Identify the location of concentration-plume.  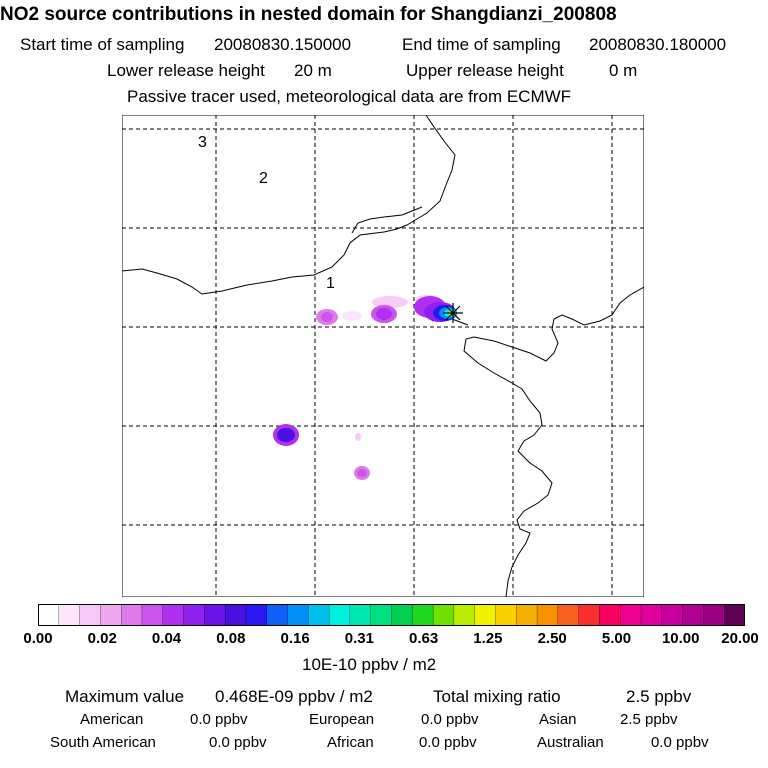
(365, 387).